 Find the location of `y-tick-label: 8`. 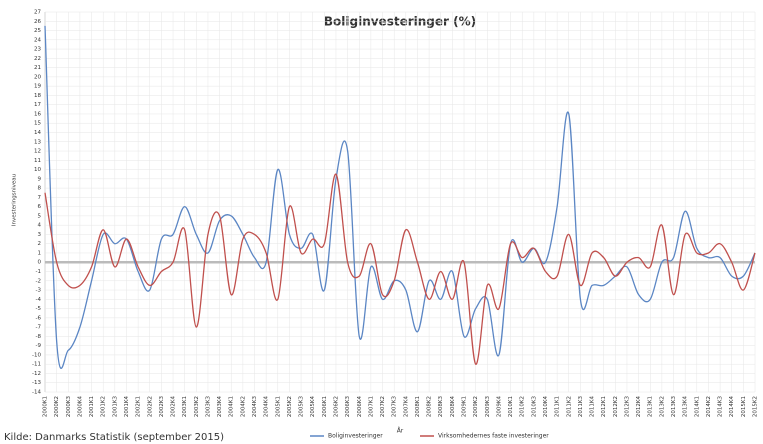

y-tick-label: 8 is located at coordinates (40, 189).